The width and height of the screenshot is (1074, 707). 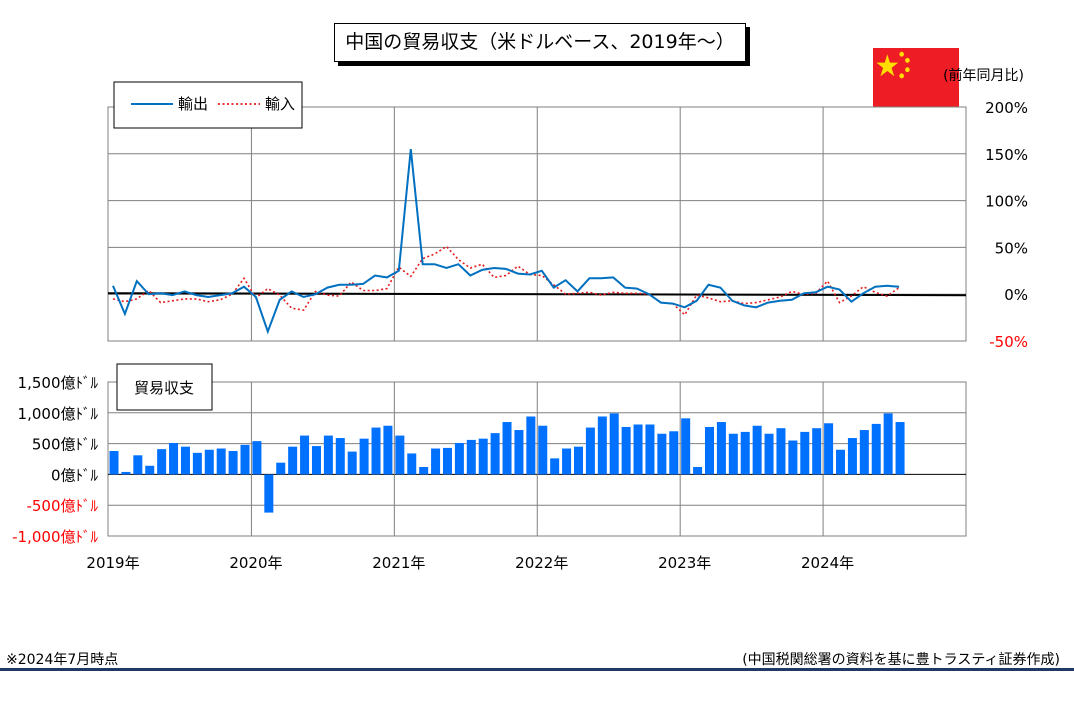 What do you see at coordinates (62, 660) in the screenshot?
I see `footnote: ※2024年7月時点` at bounding box center [62, 660].